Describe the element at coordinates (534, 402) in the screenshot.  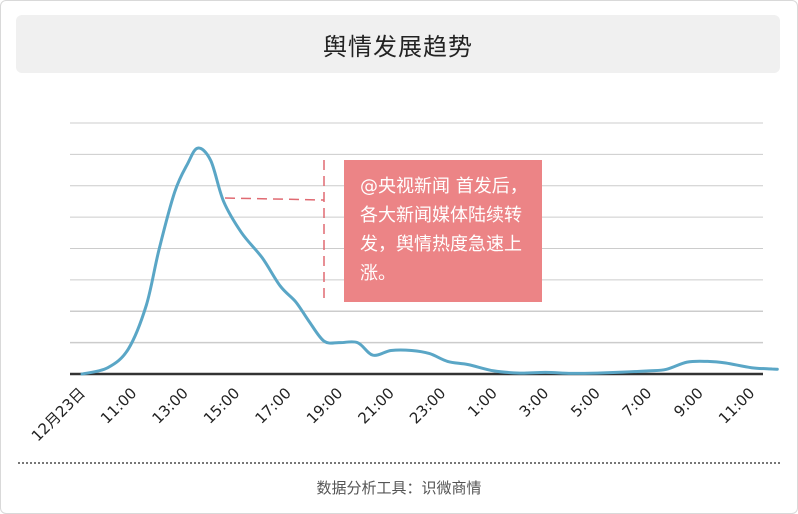
I see `x-tick-label: 3:00` at that location.